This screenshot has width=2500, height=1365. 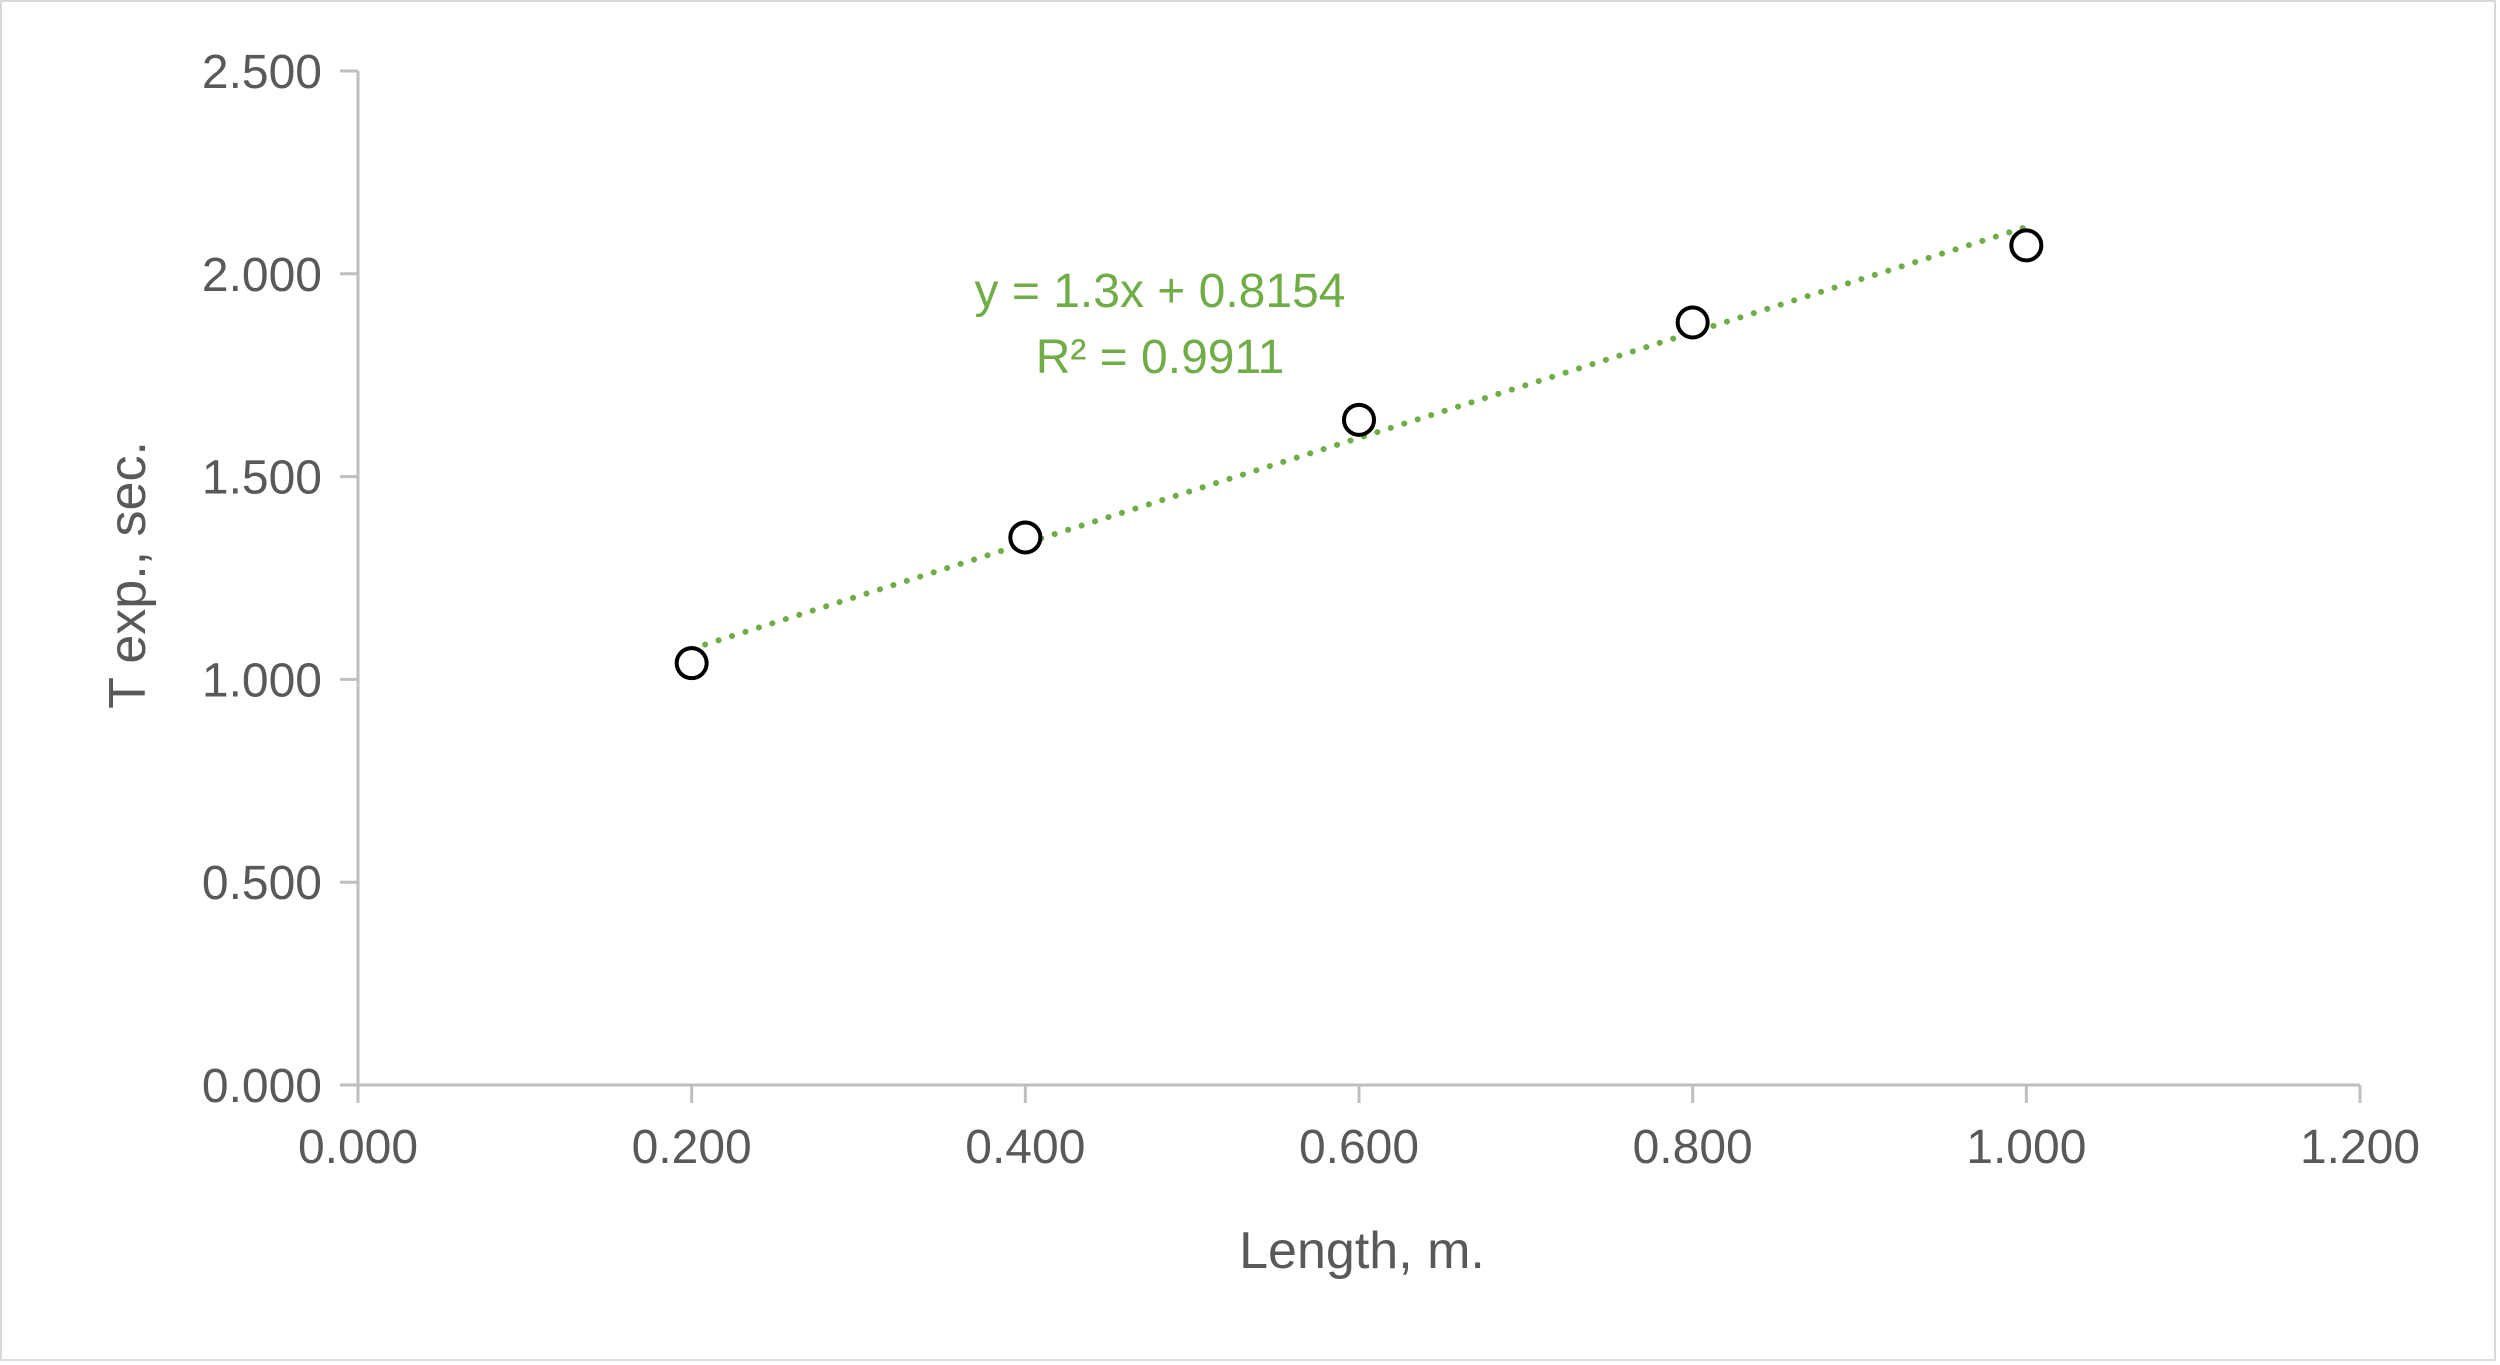 I want to click on x-tick-label: 0.400, so click(x=1025, y=1147).